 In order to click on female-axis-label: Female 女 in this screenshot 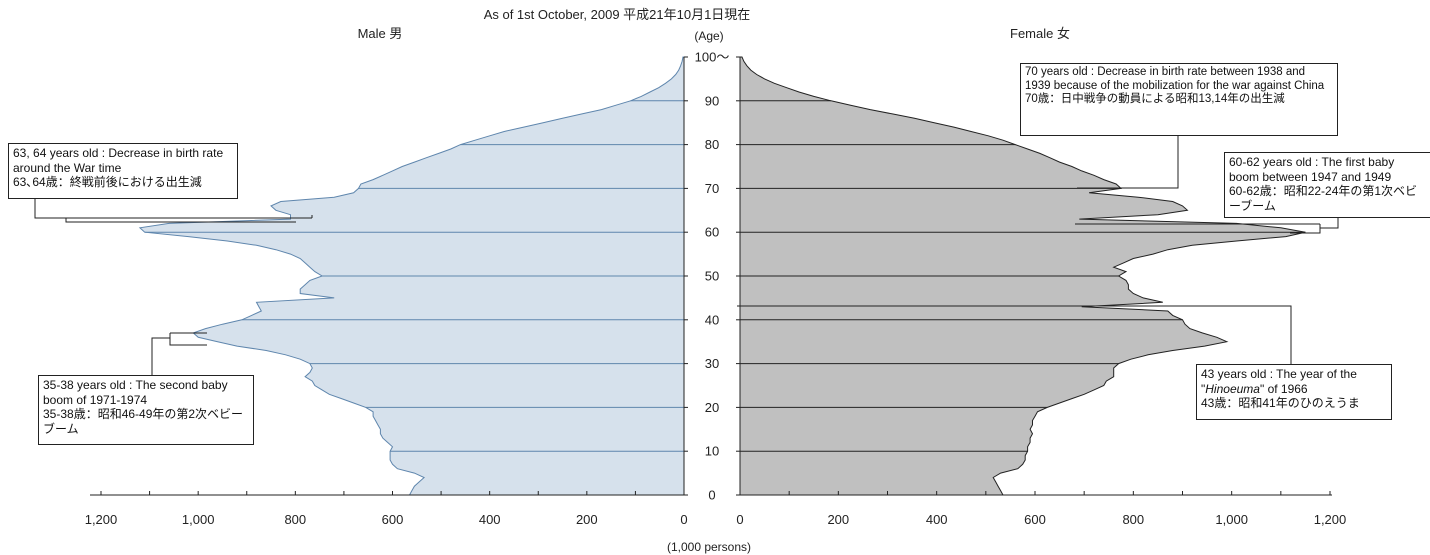, I will do `click(1040, 33)`.